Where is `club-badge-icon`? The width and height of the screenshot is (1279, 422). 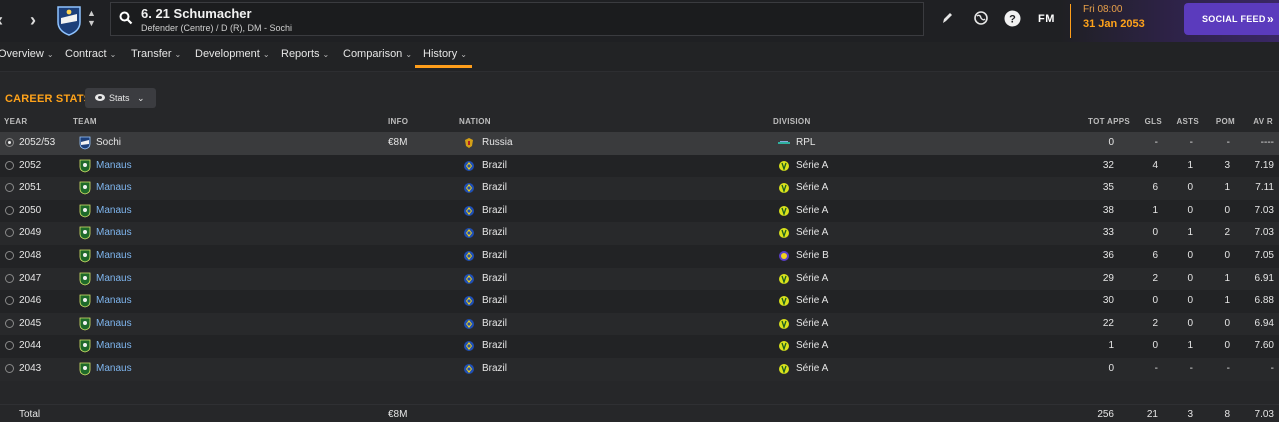 club-badge-icon is located at coordinates (69, 20).